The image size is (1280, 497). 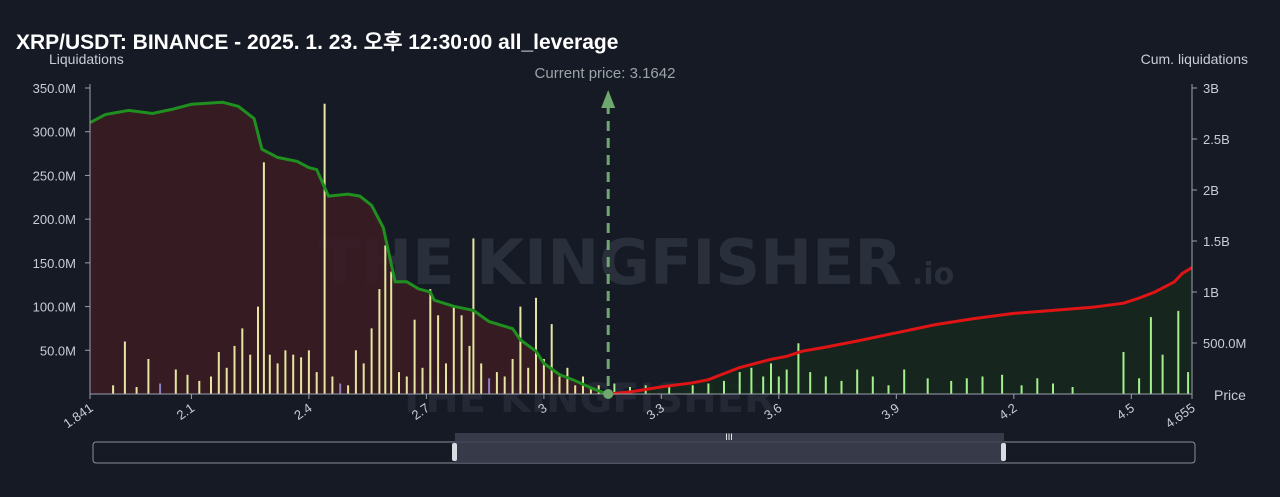 I want to click on scrollbar-right-handle, so click(x=1003, y=452).